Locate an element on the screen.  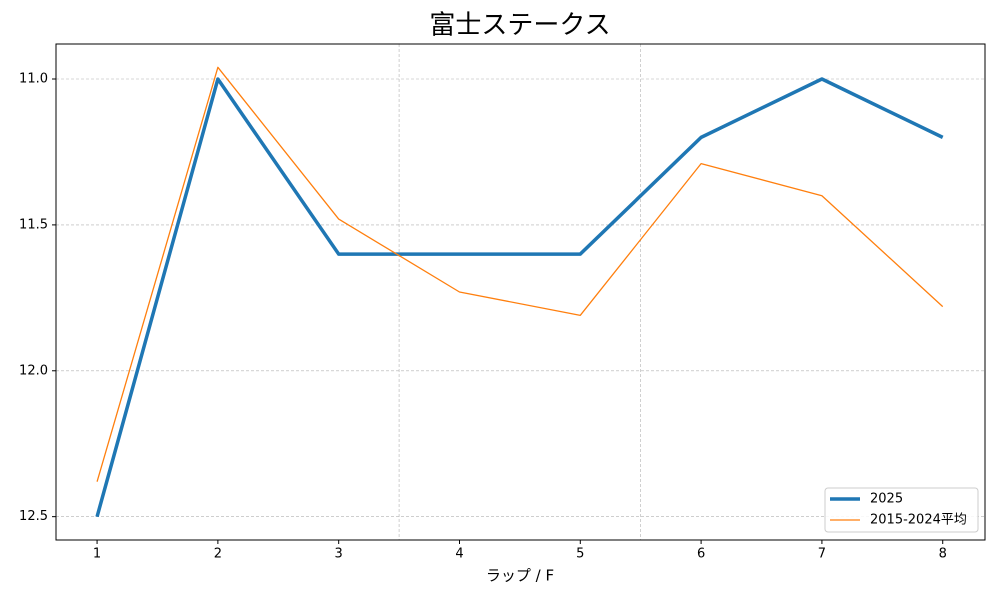
chart-title: 富士ステークス is located at coordinates (519, 26).